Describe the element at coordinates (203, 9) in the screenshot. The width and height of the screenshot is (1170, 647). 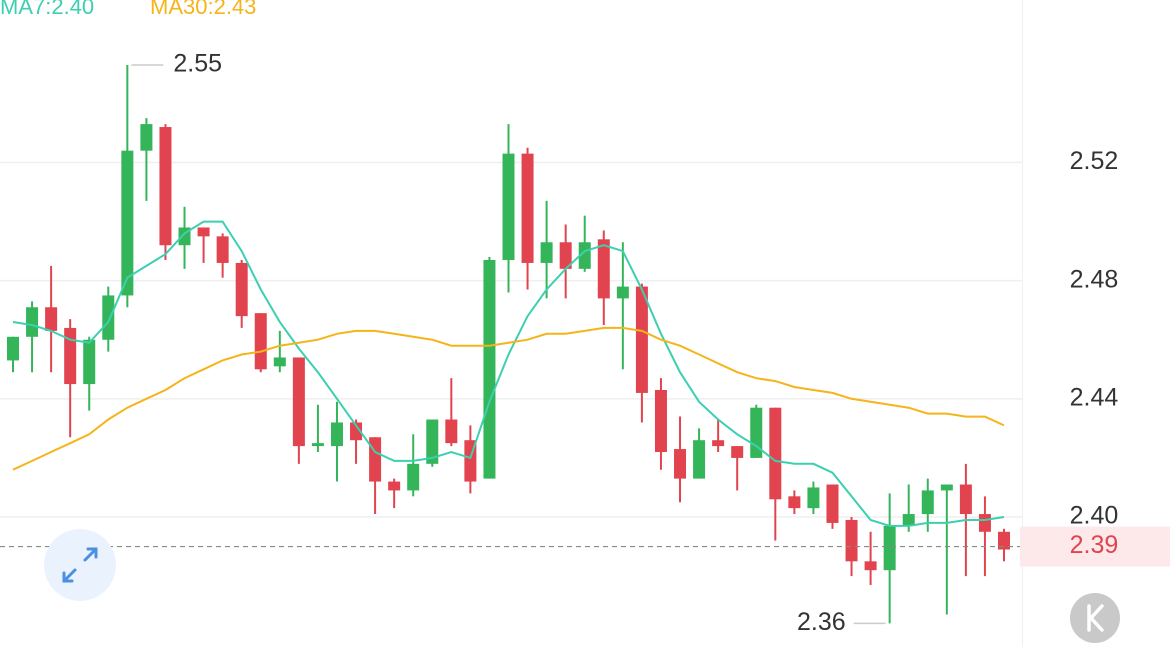
I see `legend-entry: MA30:2.43` at that location.